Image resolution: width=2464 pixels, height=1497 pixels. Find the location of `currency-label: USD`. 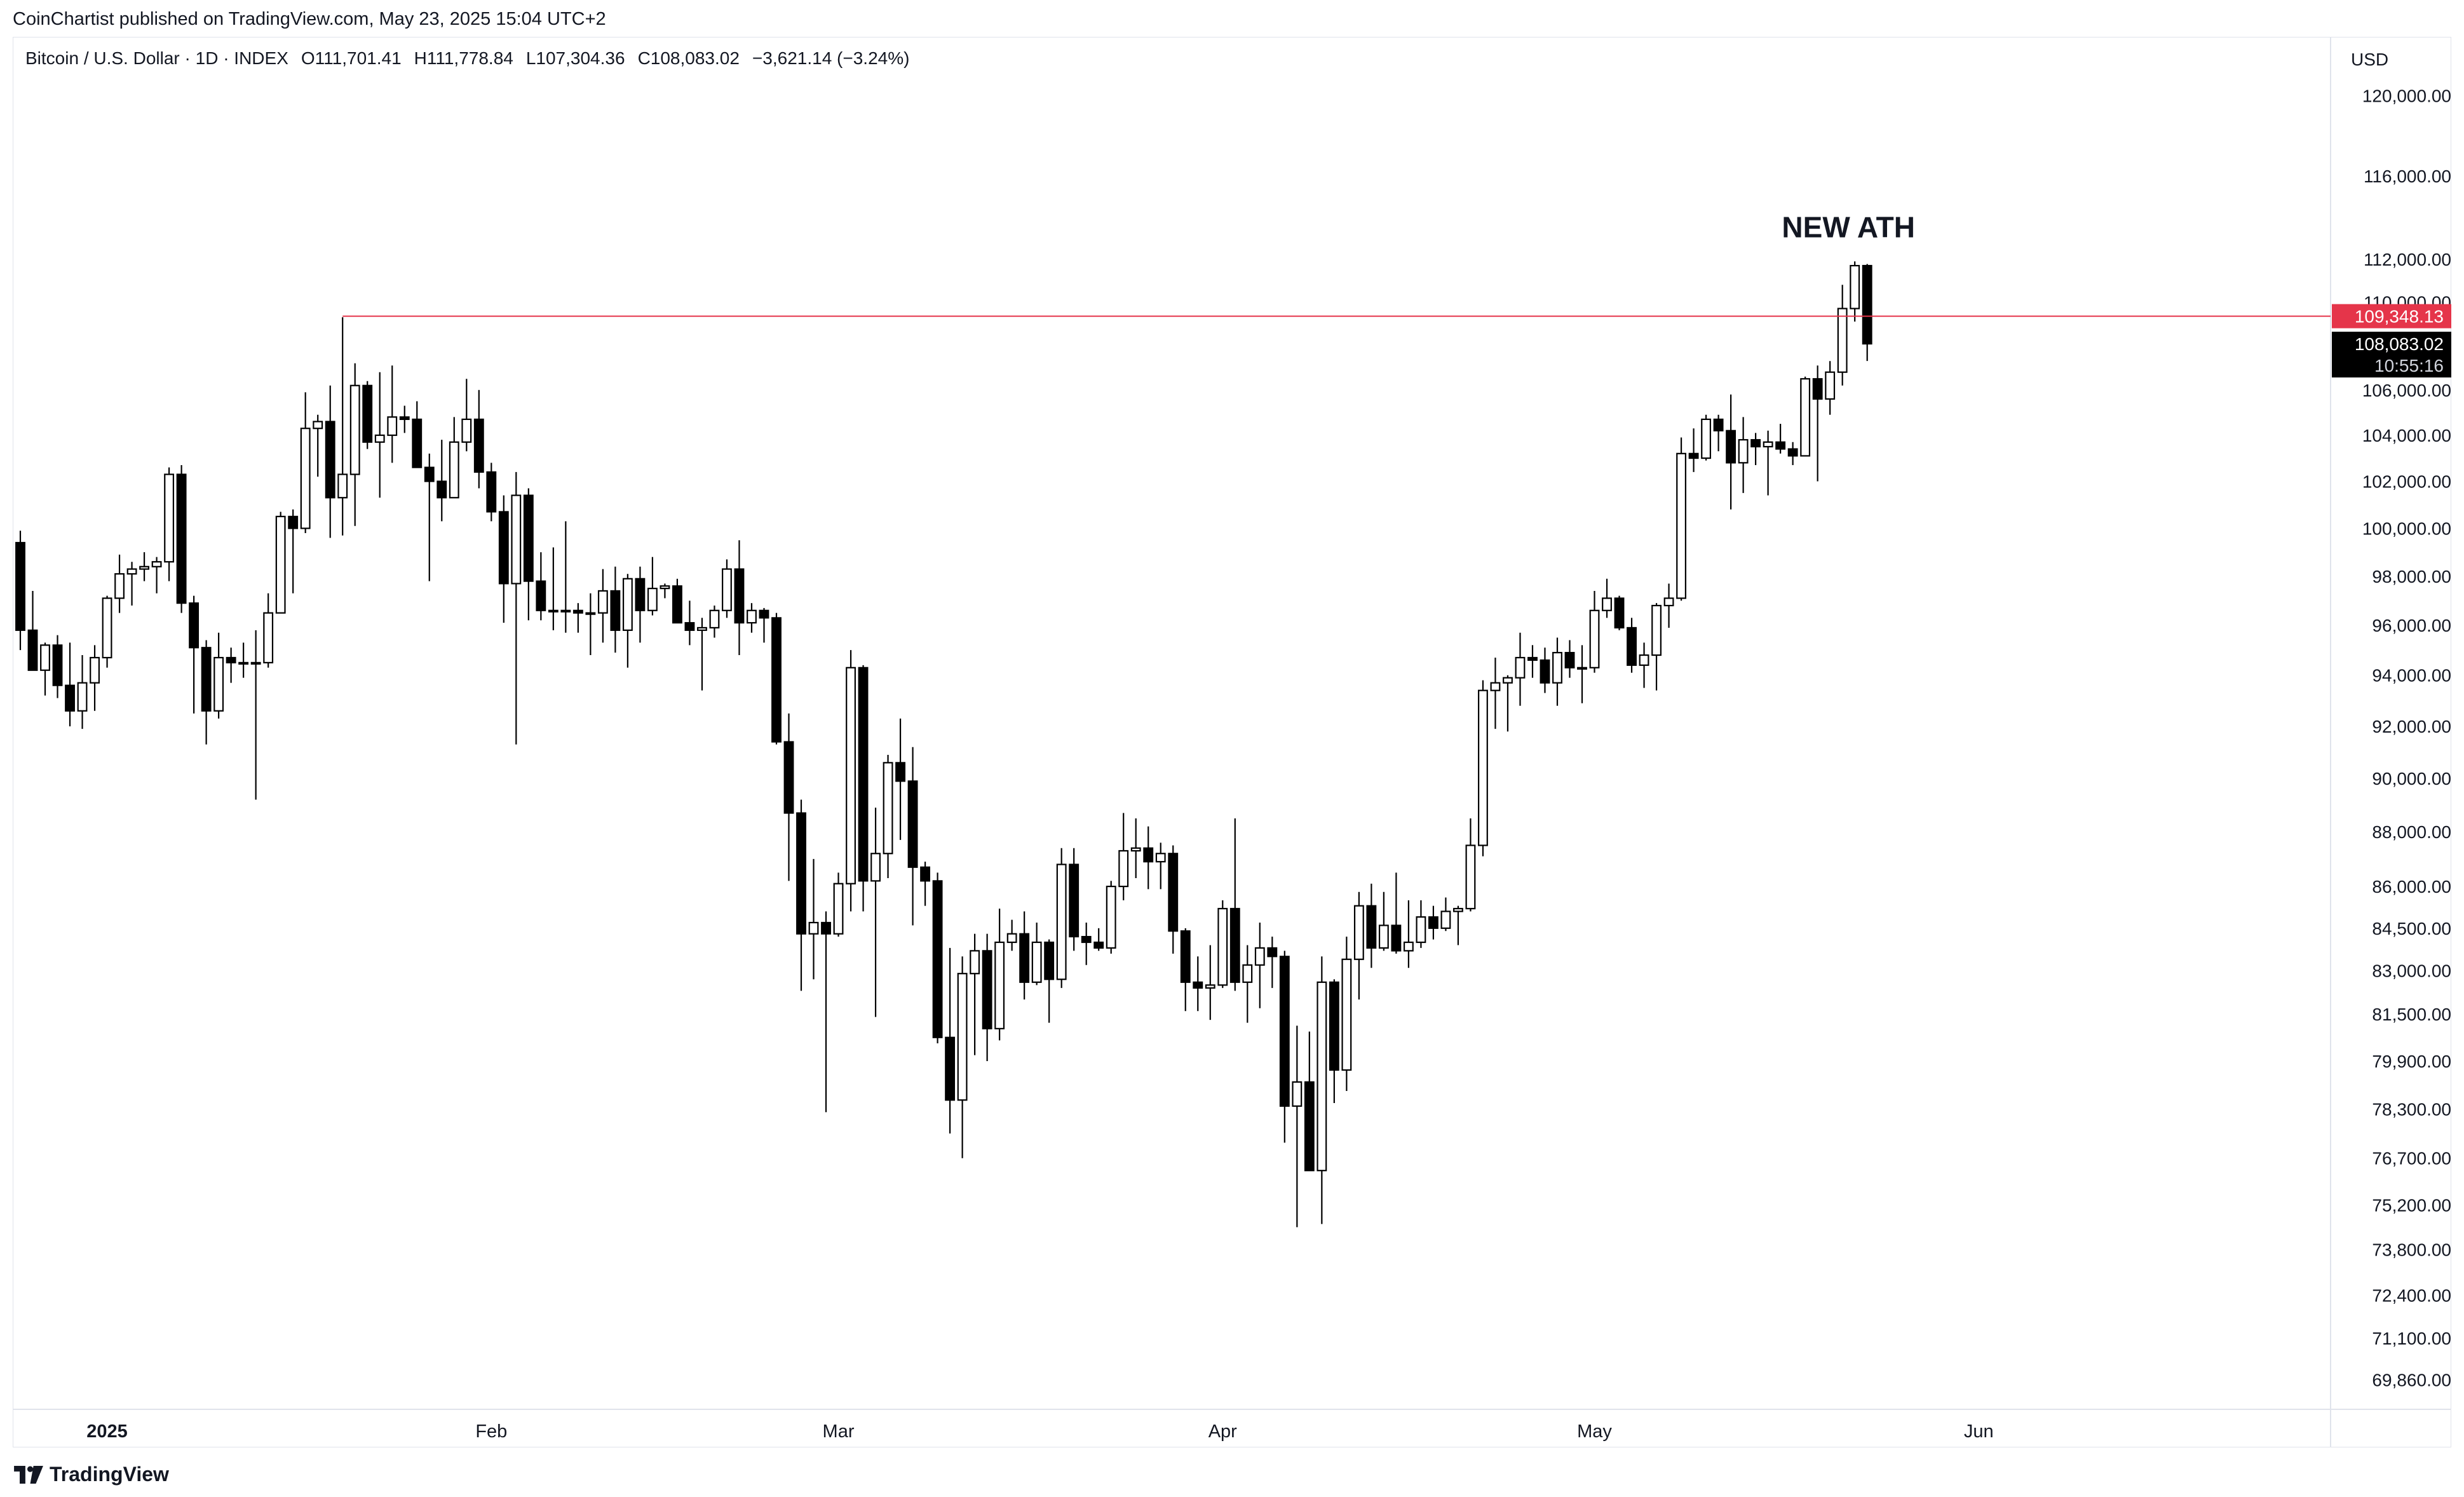

currency-label: USD is located at coordinates (2370, 59).